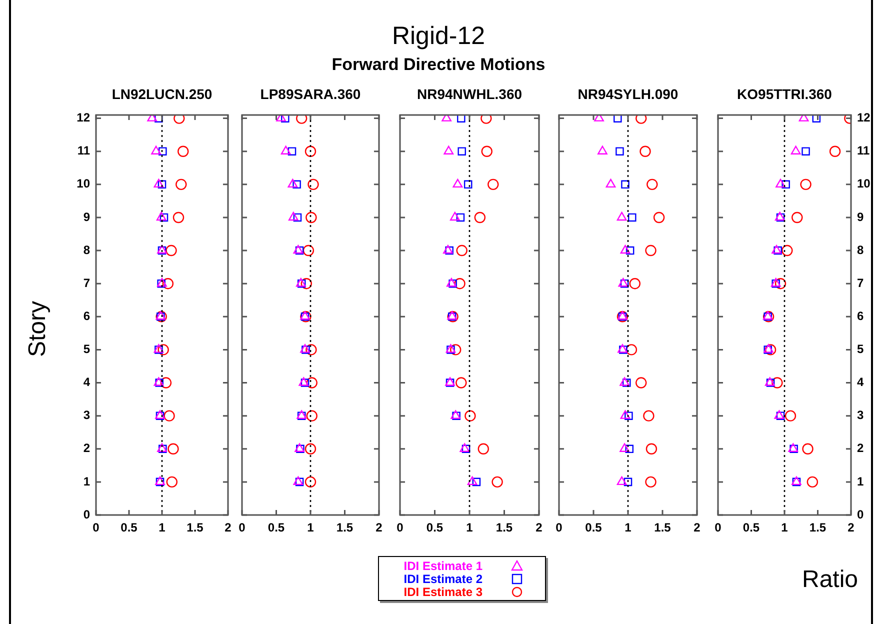 The height and width of the screenshot is (624, 877). What do you see at coordinates (442, 591) in the screenshot?
I see `text: IDI Estimate 3` at bounding box center [442, 591].